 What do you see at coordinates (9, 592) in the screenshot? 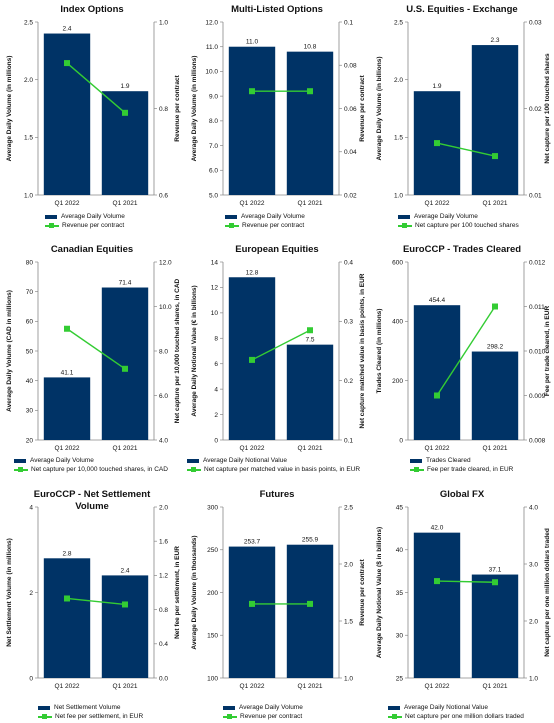
I see `y-axis-label: Net Settlement Volume (in millions)` at bounding box center [9, 592].